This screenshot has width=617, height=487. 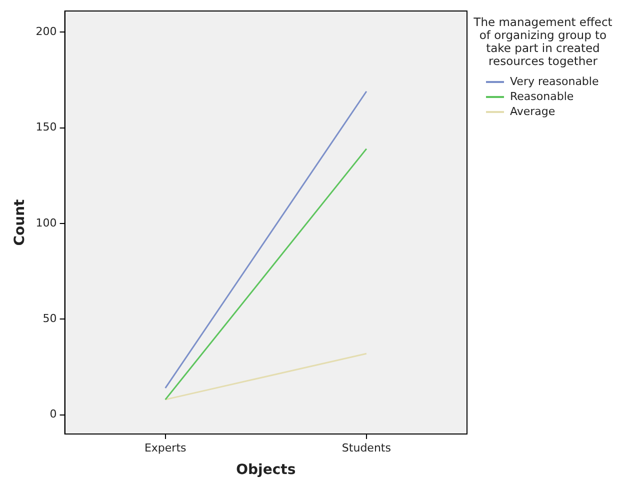 I want to click on legend-label: Average, so click(x=533, y=111).